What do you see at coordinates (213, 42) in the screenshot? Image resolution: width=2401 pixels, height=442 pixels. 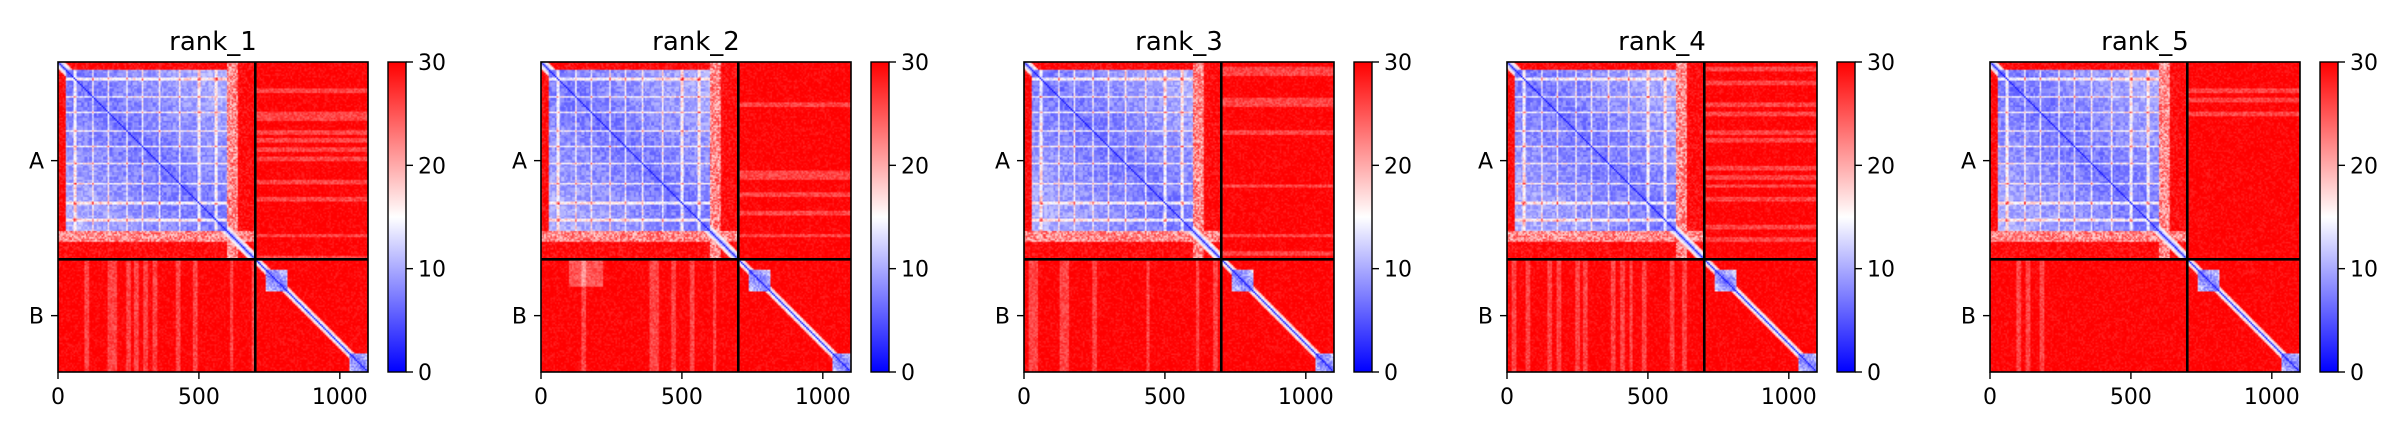 I see `panel-title: rank_1` at bounding box center [213, 42].